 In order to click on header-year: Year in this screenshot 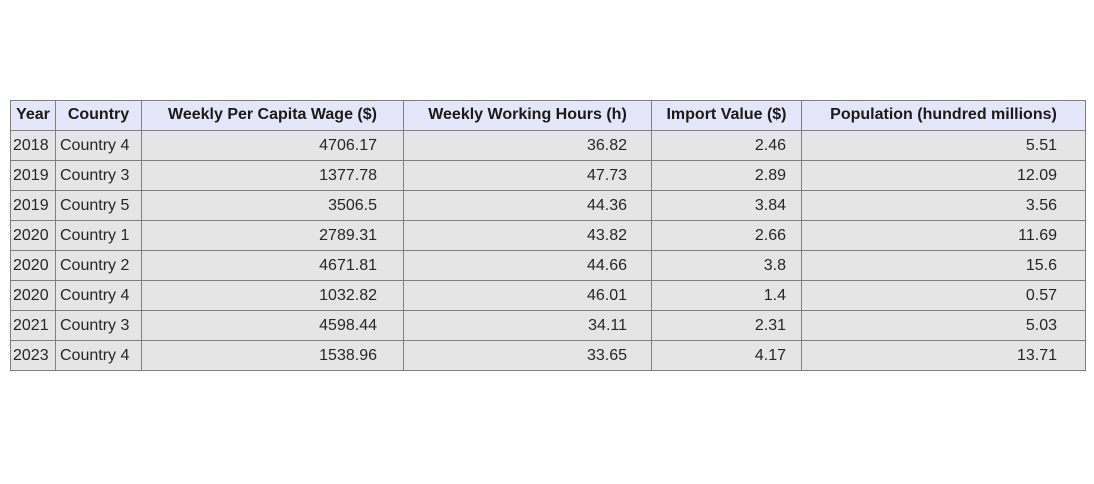, I will do `click(33, 115)`.